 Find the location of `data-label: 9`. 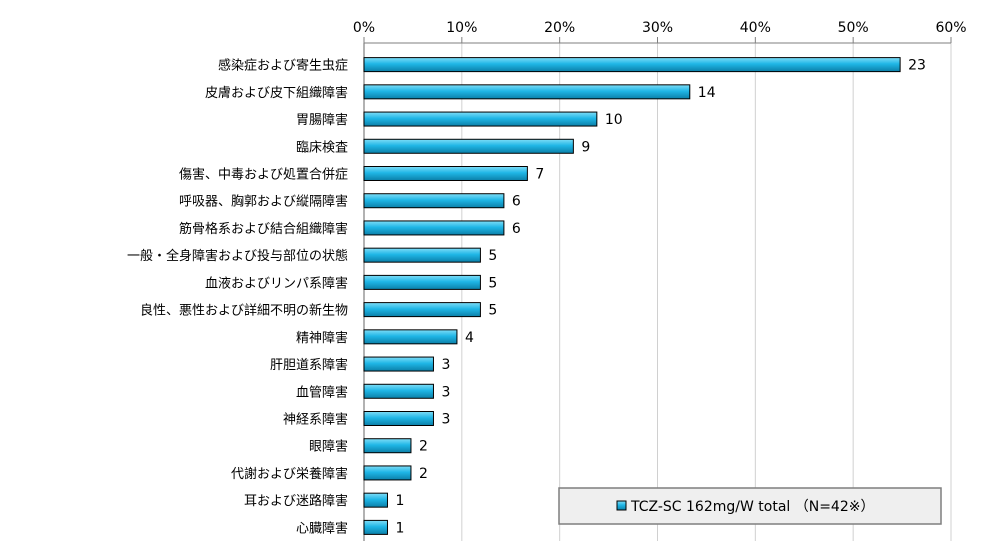

data-label: 9 is located at coordinates (585, 147).